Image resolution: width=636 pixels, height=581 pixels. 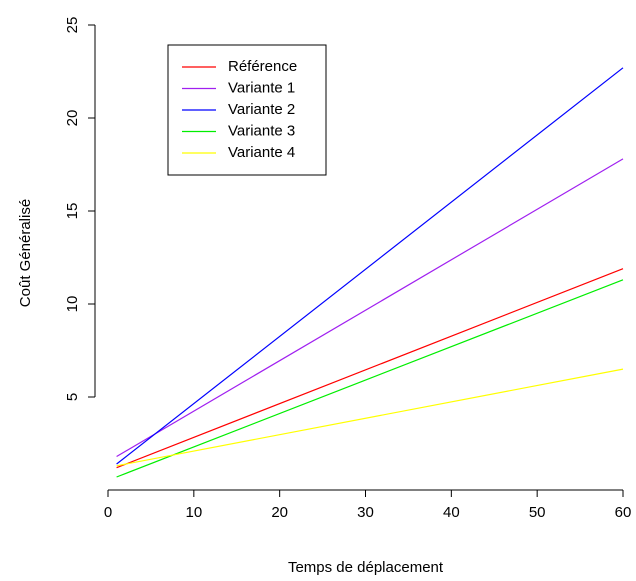 I want to click on legend-label: Référence, so click(x=262, y=66).